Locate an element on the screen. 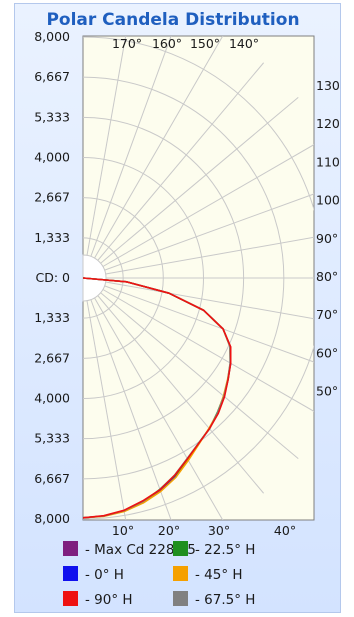  angle-label-right: 60° is located at coordinates (327, 352).